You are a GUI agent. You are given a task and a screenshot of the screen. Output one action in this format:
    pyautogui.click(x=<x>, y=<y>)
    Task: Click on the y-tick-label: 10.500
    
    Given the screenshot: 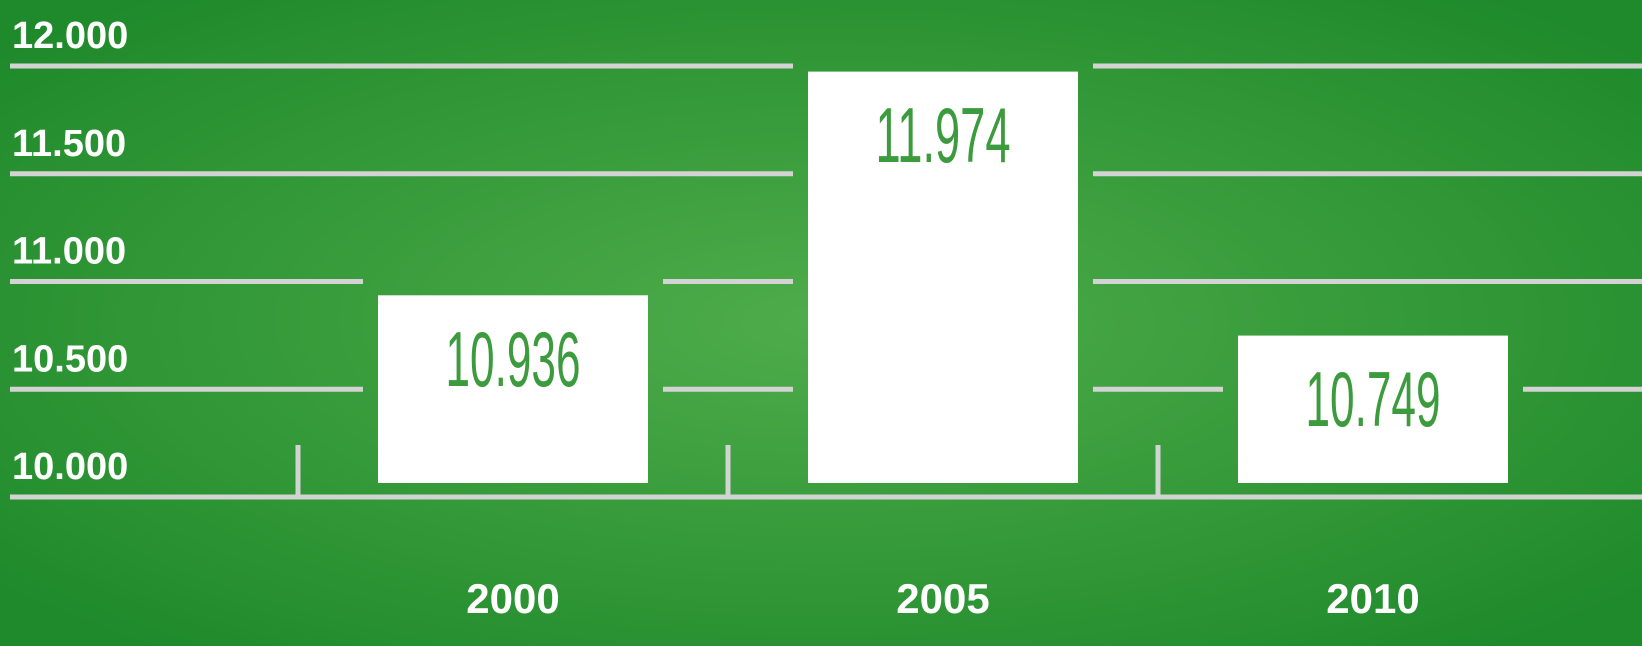 What is the action you would take?
    pyautogui.click(x=70, y=359)
    